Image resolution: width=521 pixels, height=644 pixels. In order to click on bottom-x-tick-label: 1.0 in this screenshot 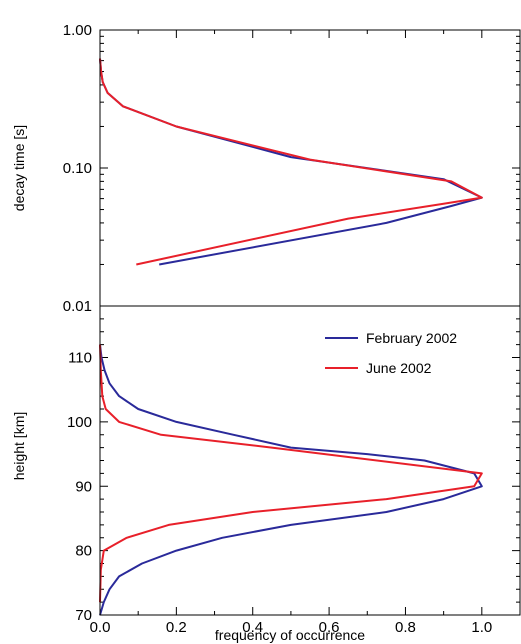, I will do `click(481, 627)`.